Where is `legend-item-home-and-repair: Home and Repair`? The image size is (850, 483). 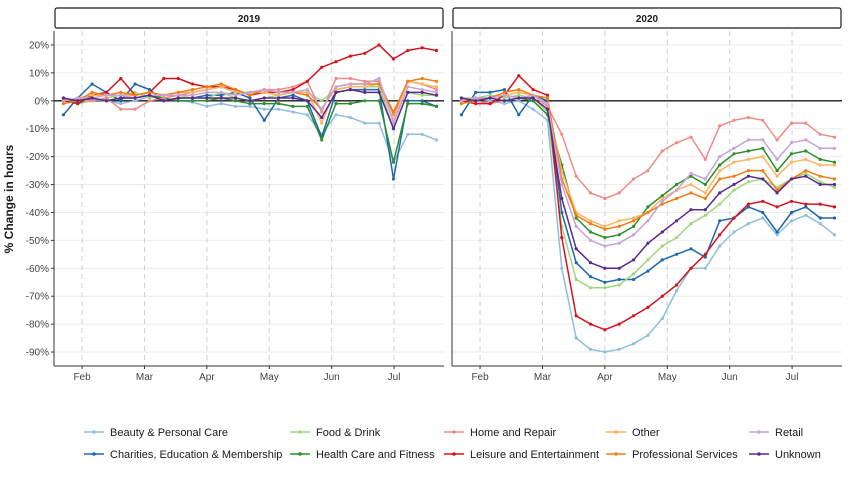 legend-item-home-and-repair: Home and Repair is located at coordinates (500, 433).